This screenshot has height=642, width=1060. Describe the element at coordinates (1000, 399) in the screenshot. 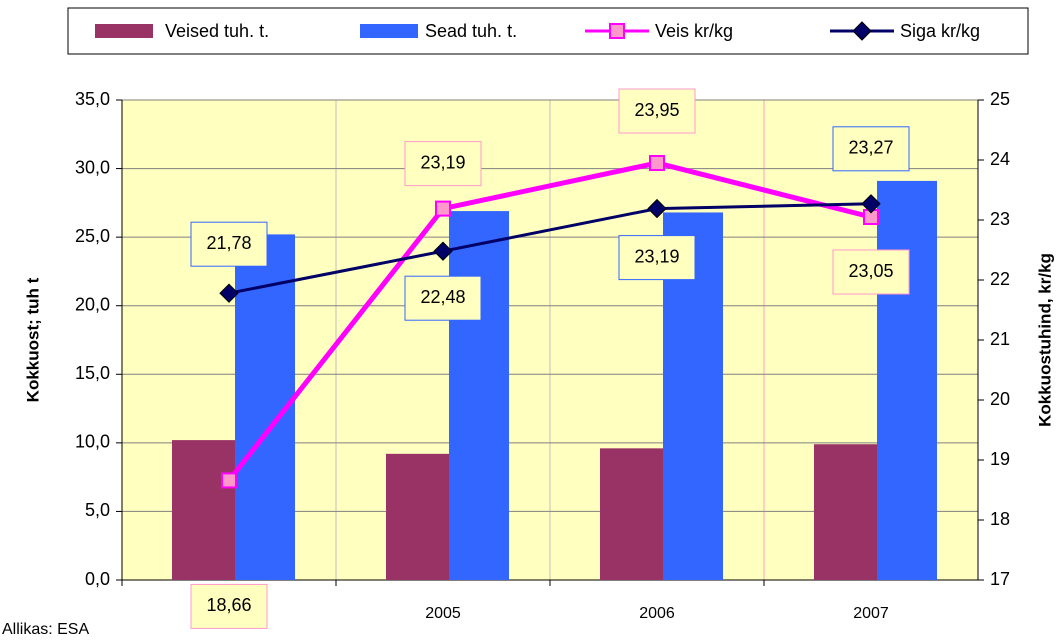

I see `y2-tick-label: 20` at that location.